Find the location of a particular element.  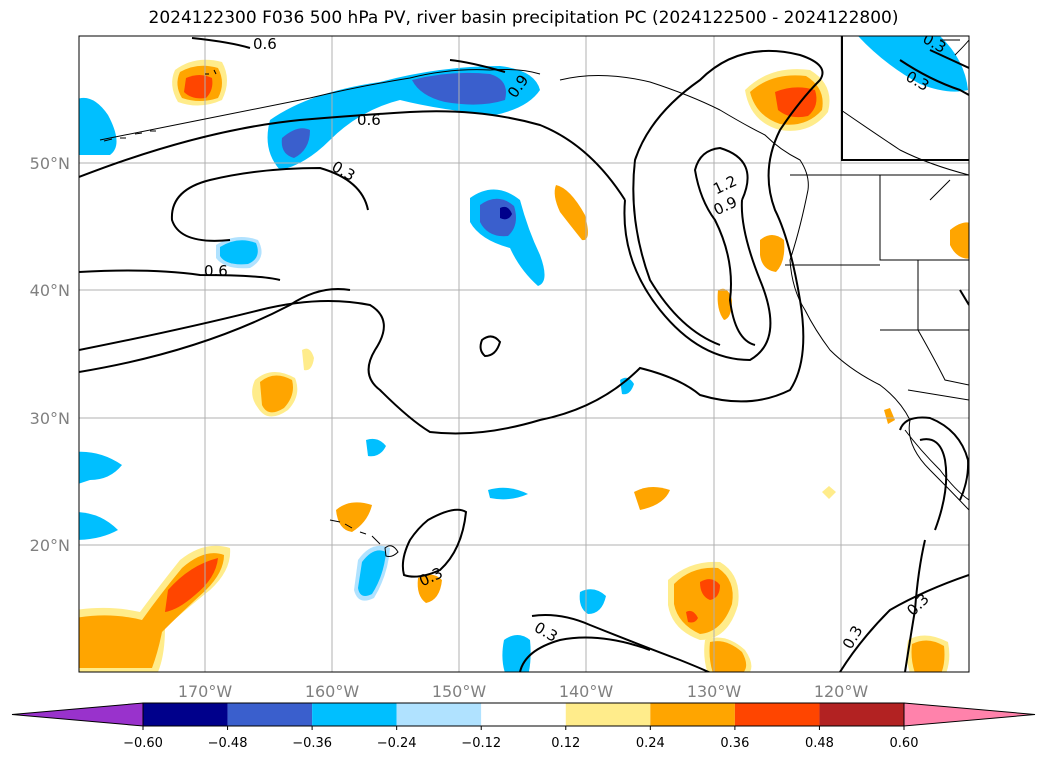

colorbar-tick-label: −0.48 is located at coordinates (228, 743).